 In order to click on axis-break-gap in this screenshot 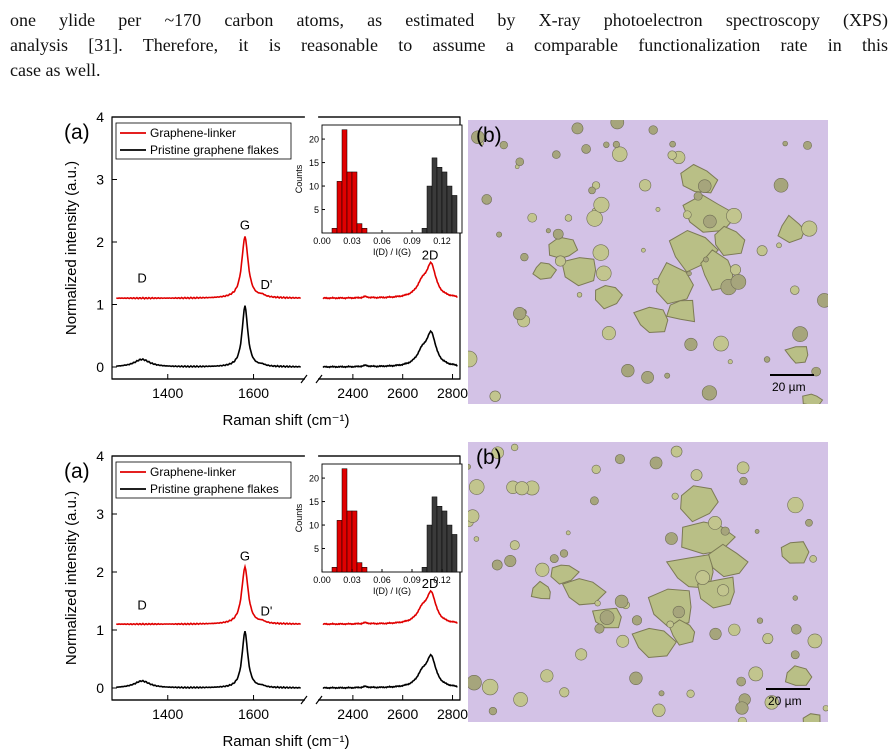, I will do `click(311, 248)`.